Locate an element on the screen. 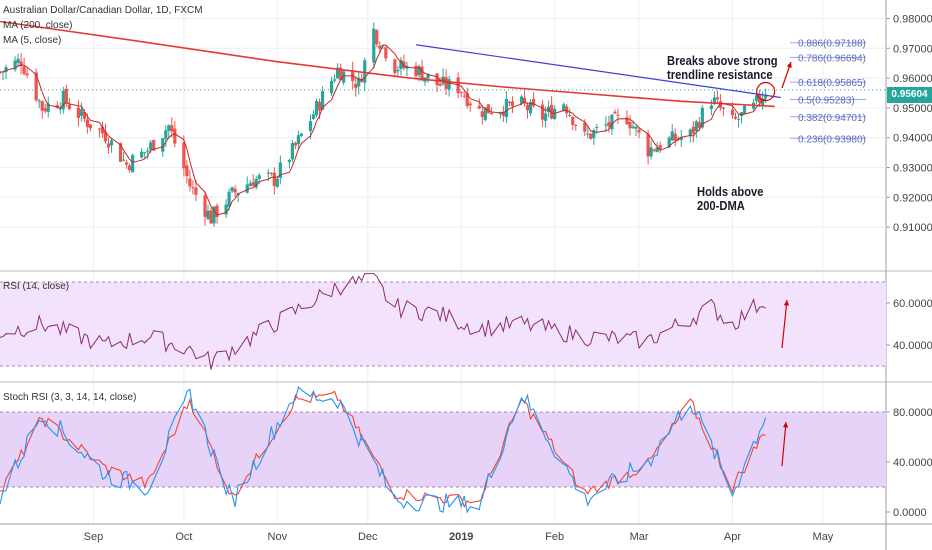 Image resolution: width=932 pixels, height=550 pixels. y-tick-label: 0.97000 is located at coordinates (912, 49).